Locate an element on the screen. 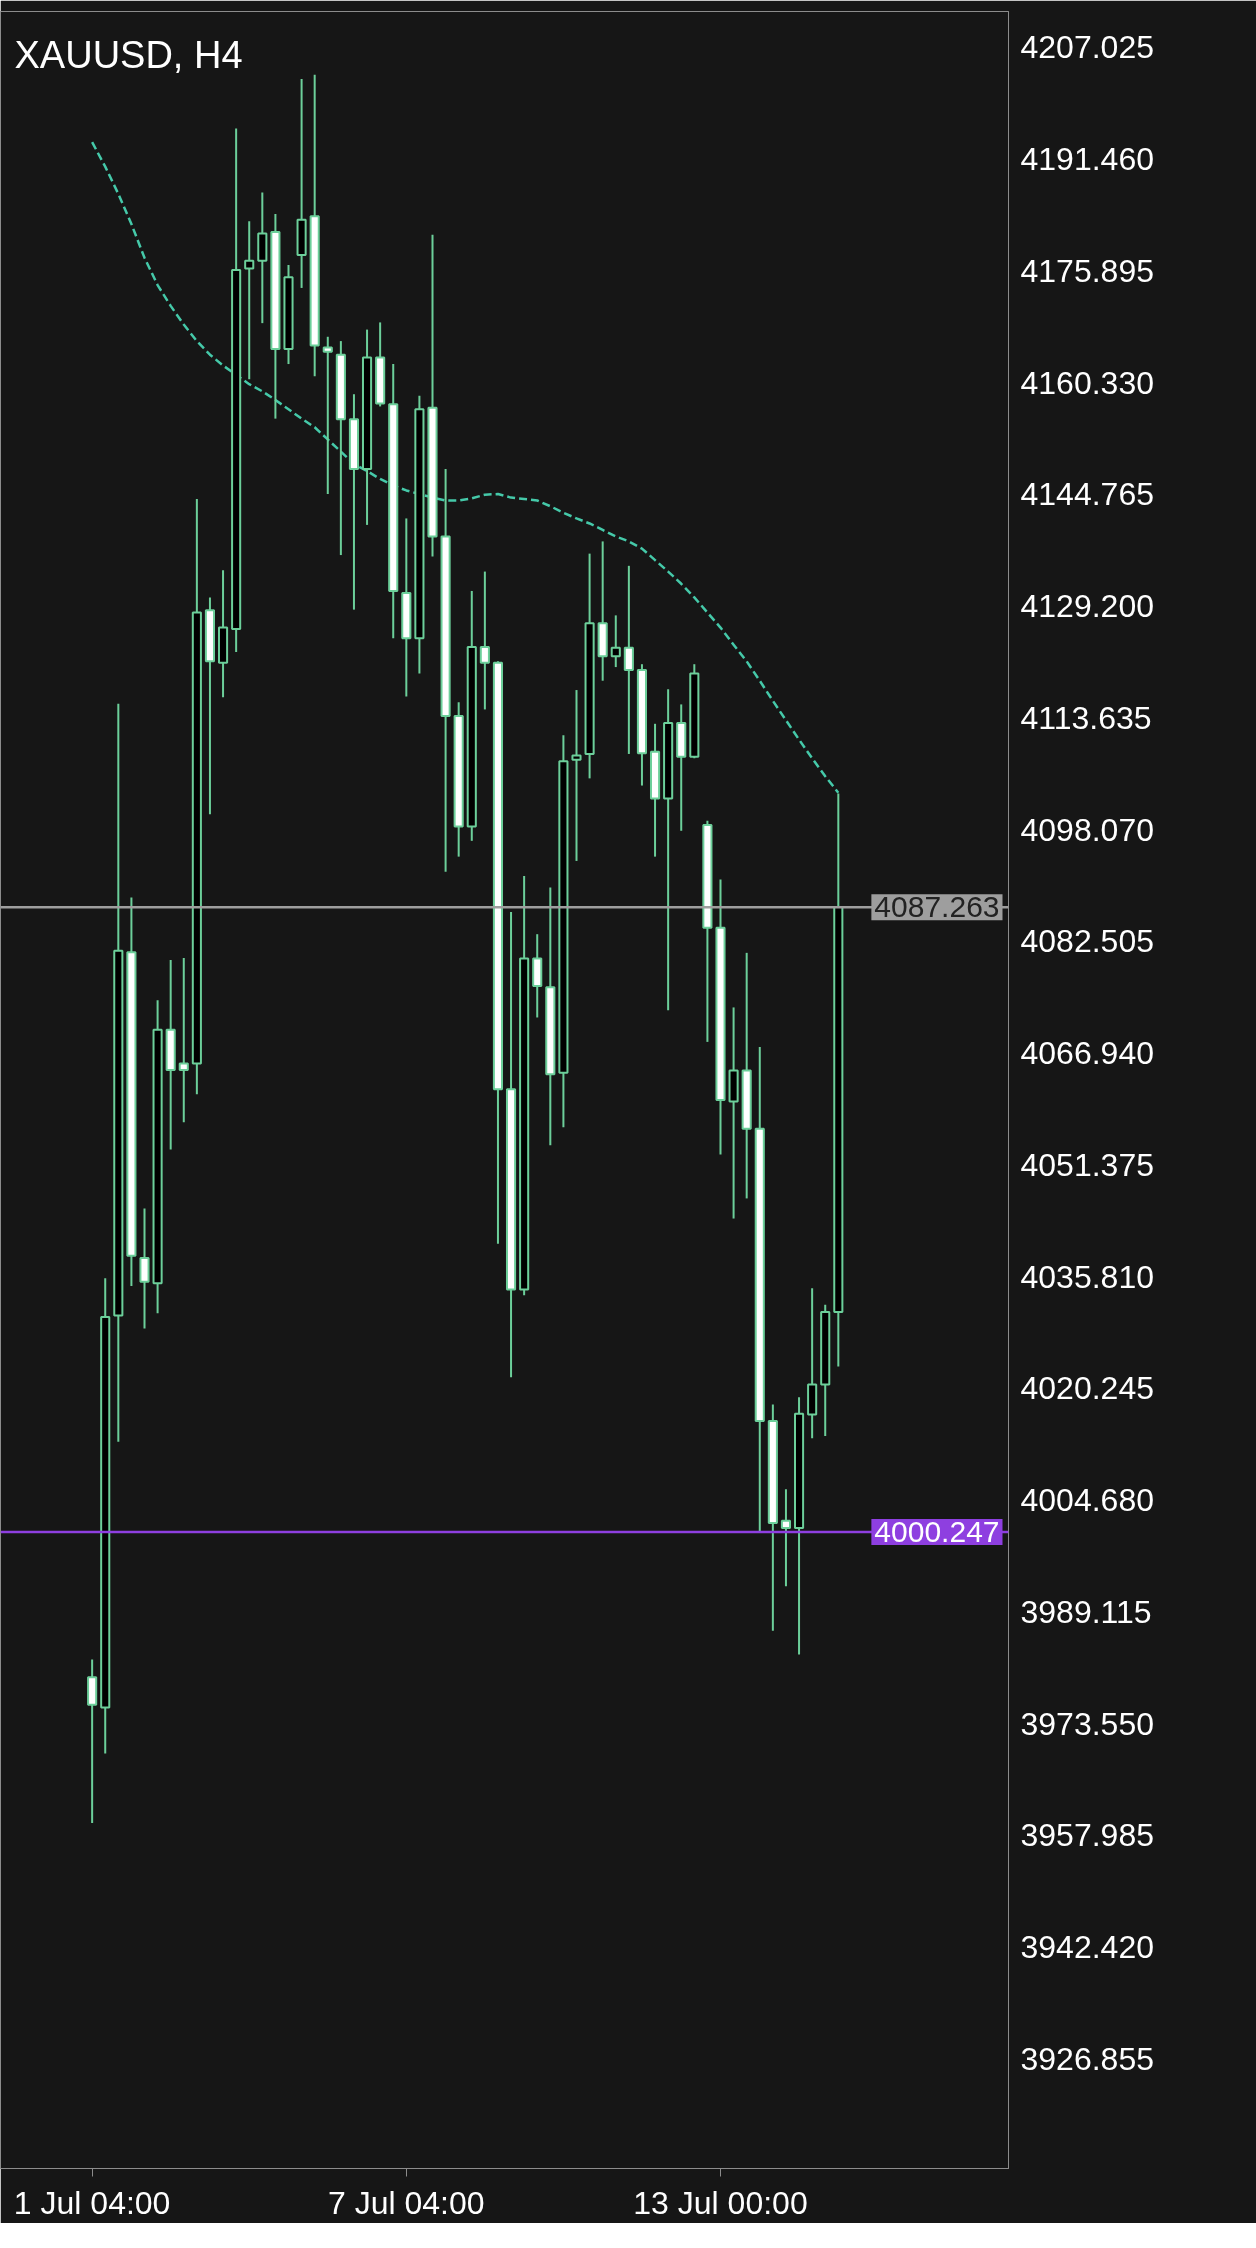 The width and height of the screenshot is (1256, 2248). y-tick-label: 4144.765 is located at coordinates (1087, 494).